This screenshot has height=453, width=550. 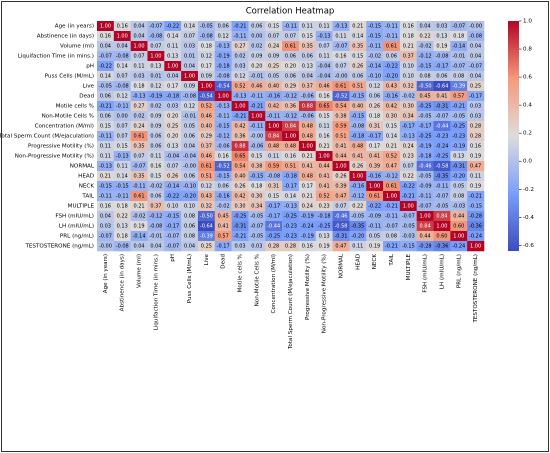 What do you see at coordinates (324, 207) in the screenshot?
I see `cell-value-label: 0.23` at bounding box center [324, 207].